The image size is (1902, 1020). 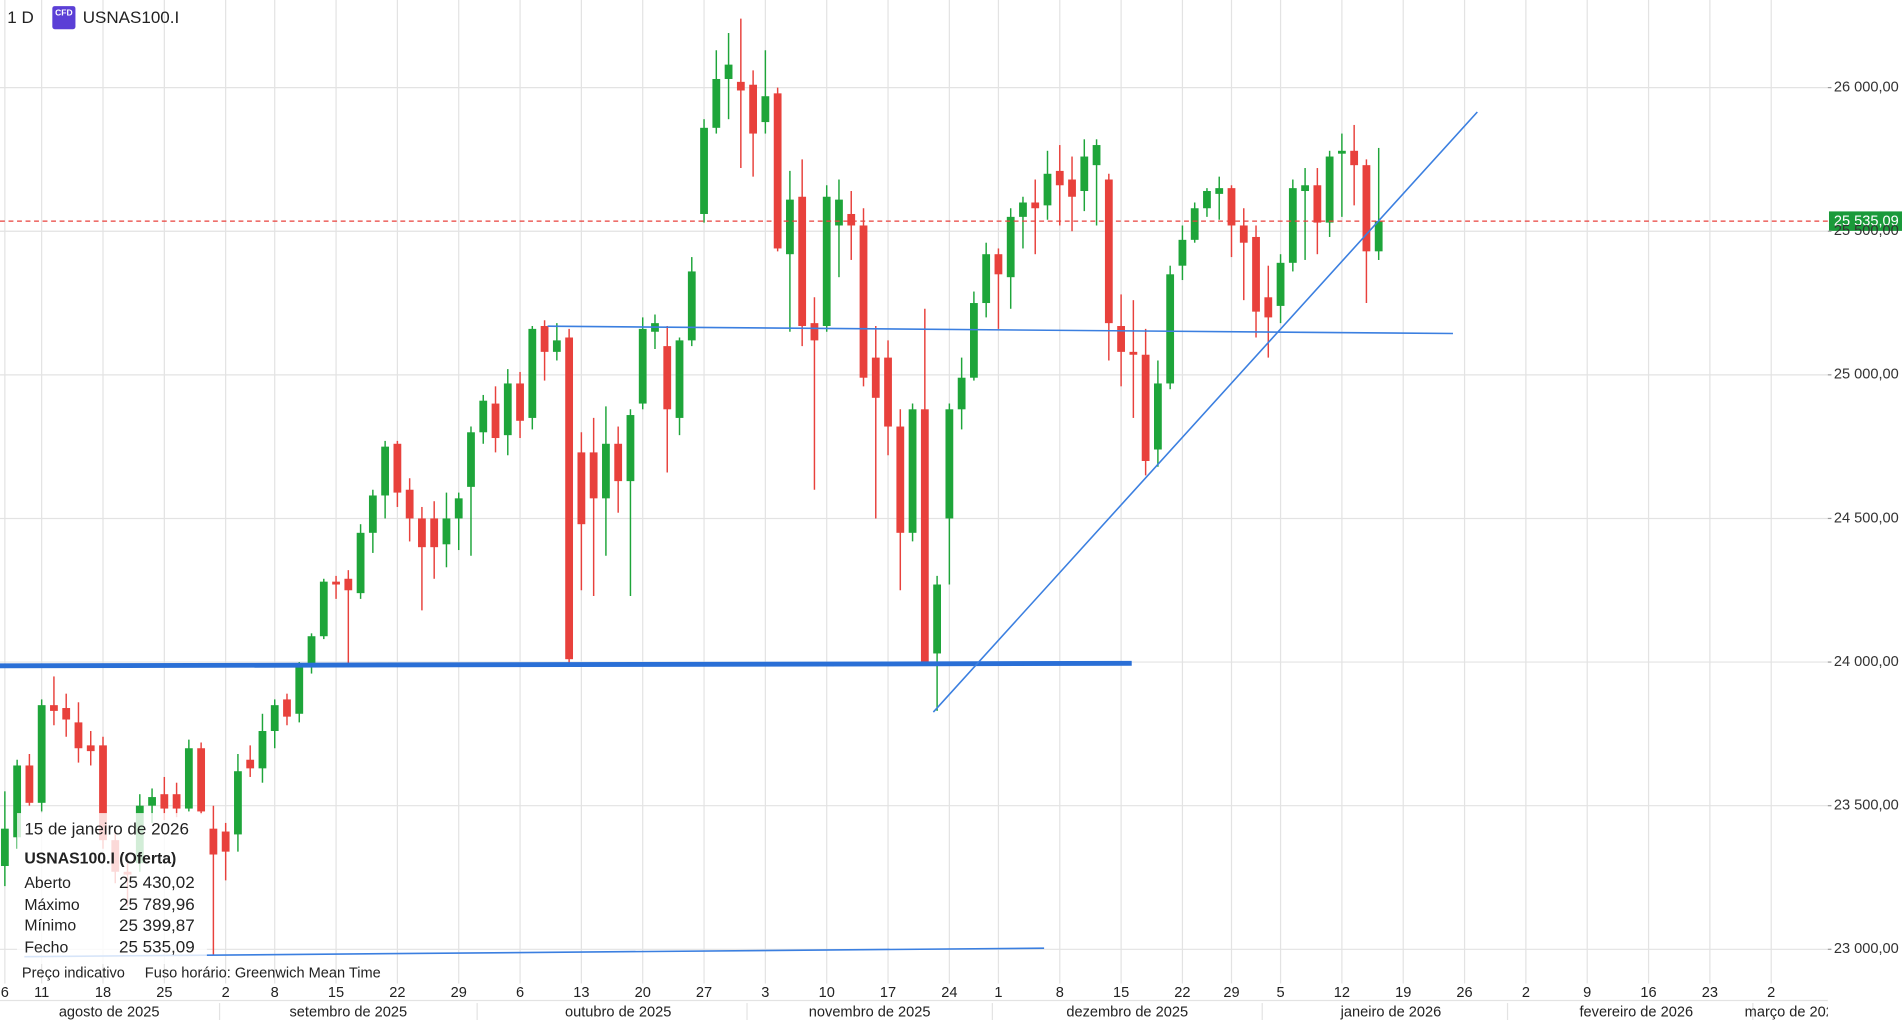 I want to click on x-tick-label: 1, so click(x=998, y=993).